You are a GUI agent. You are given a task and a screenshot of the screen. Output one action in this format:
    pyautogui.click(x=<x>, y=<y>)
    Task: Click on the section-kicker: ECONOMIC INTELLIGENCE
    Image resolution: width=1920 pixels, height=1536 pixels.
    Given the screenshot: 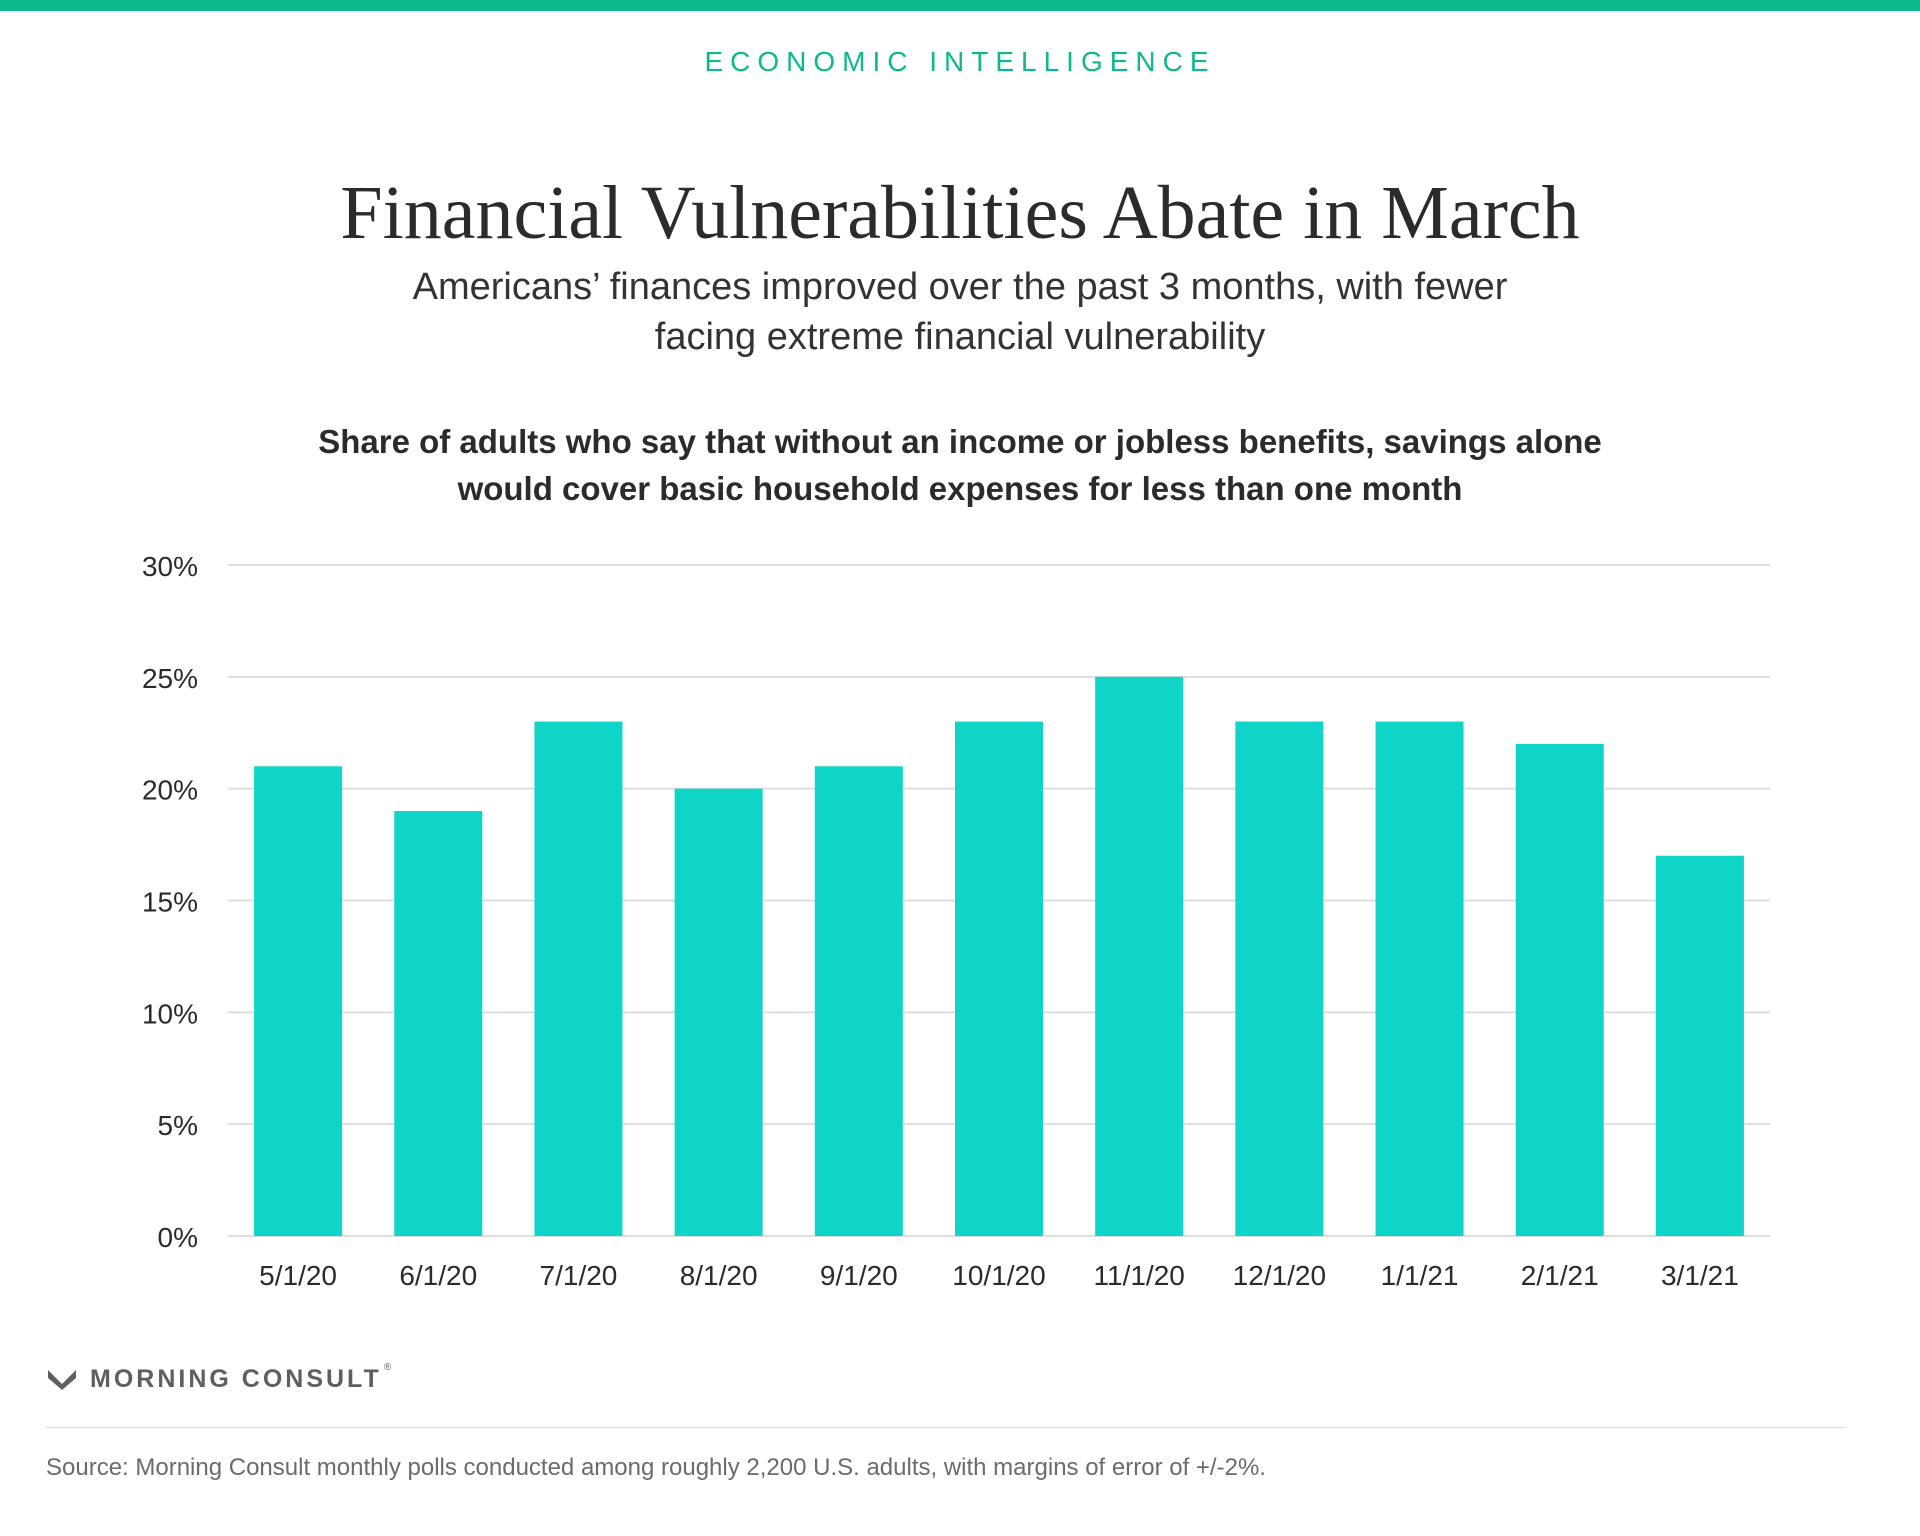 What is the action you would take?
    pyautogui.click(x=960, y=61)
    